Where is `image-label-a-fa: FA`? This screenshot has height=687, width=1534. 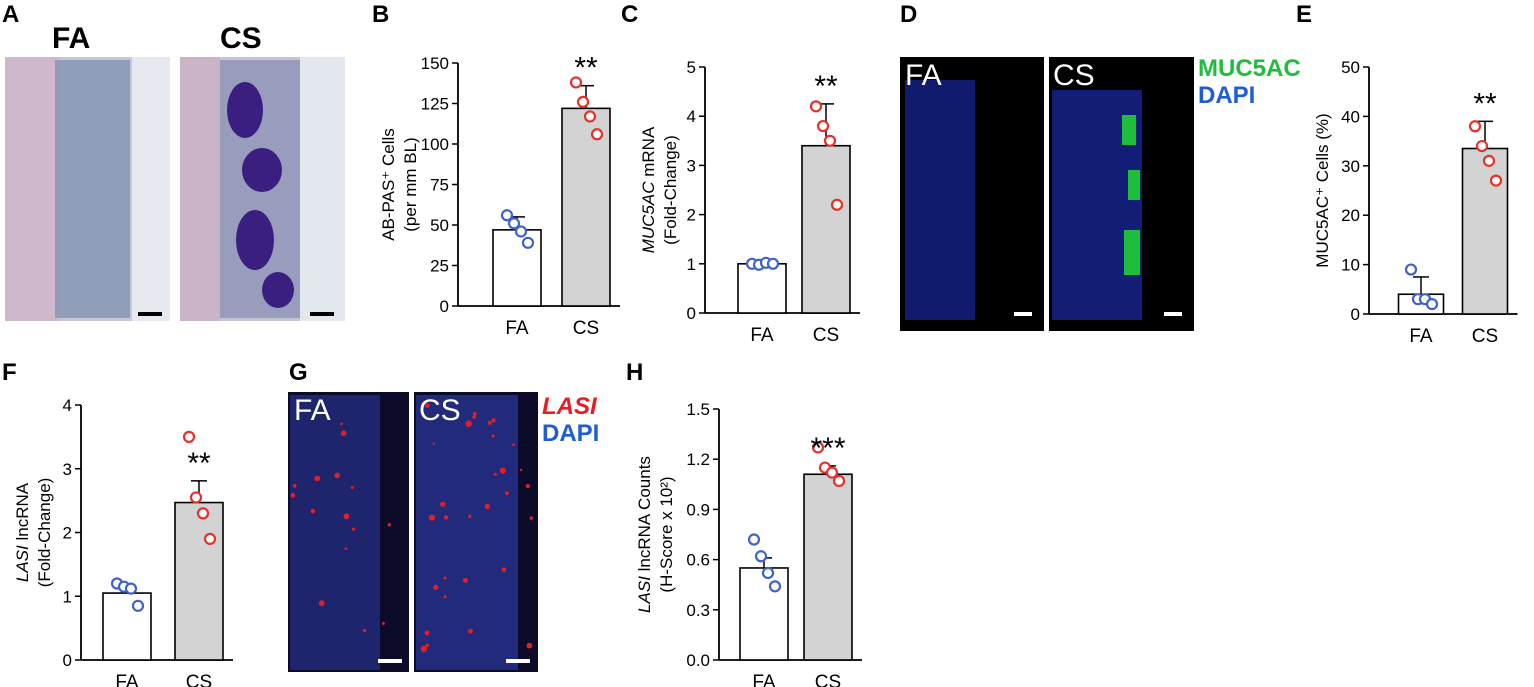
image-label-a-fa: FA is located at coordinates (71, 38).